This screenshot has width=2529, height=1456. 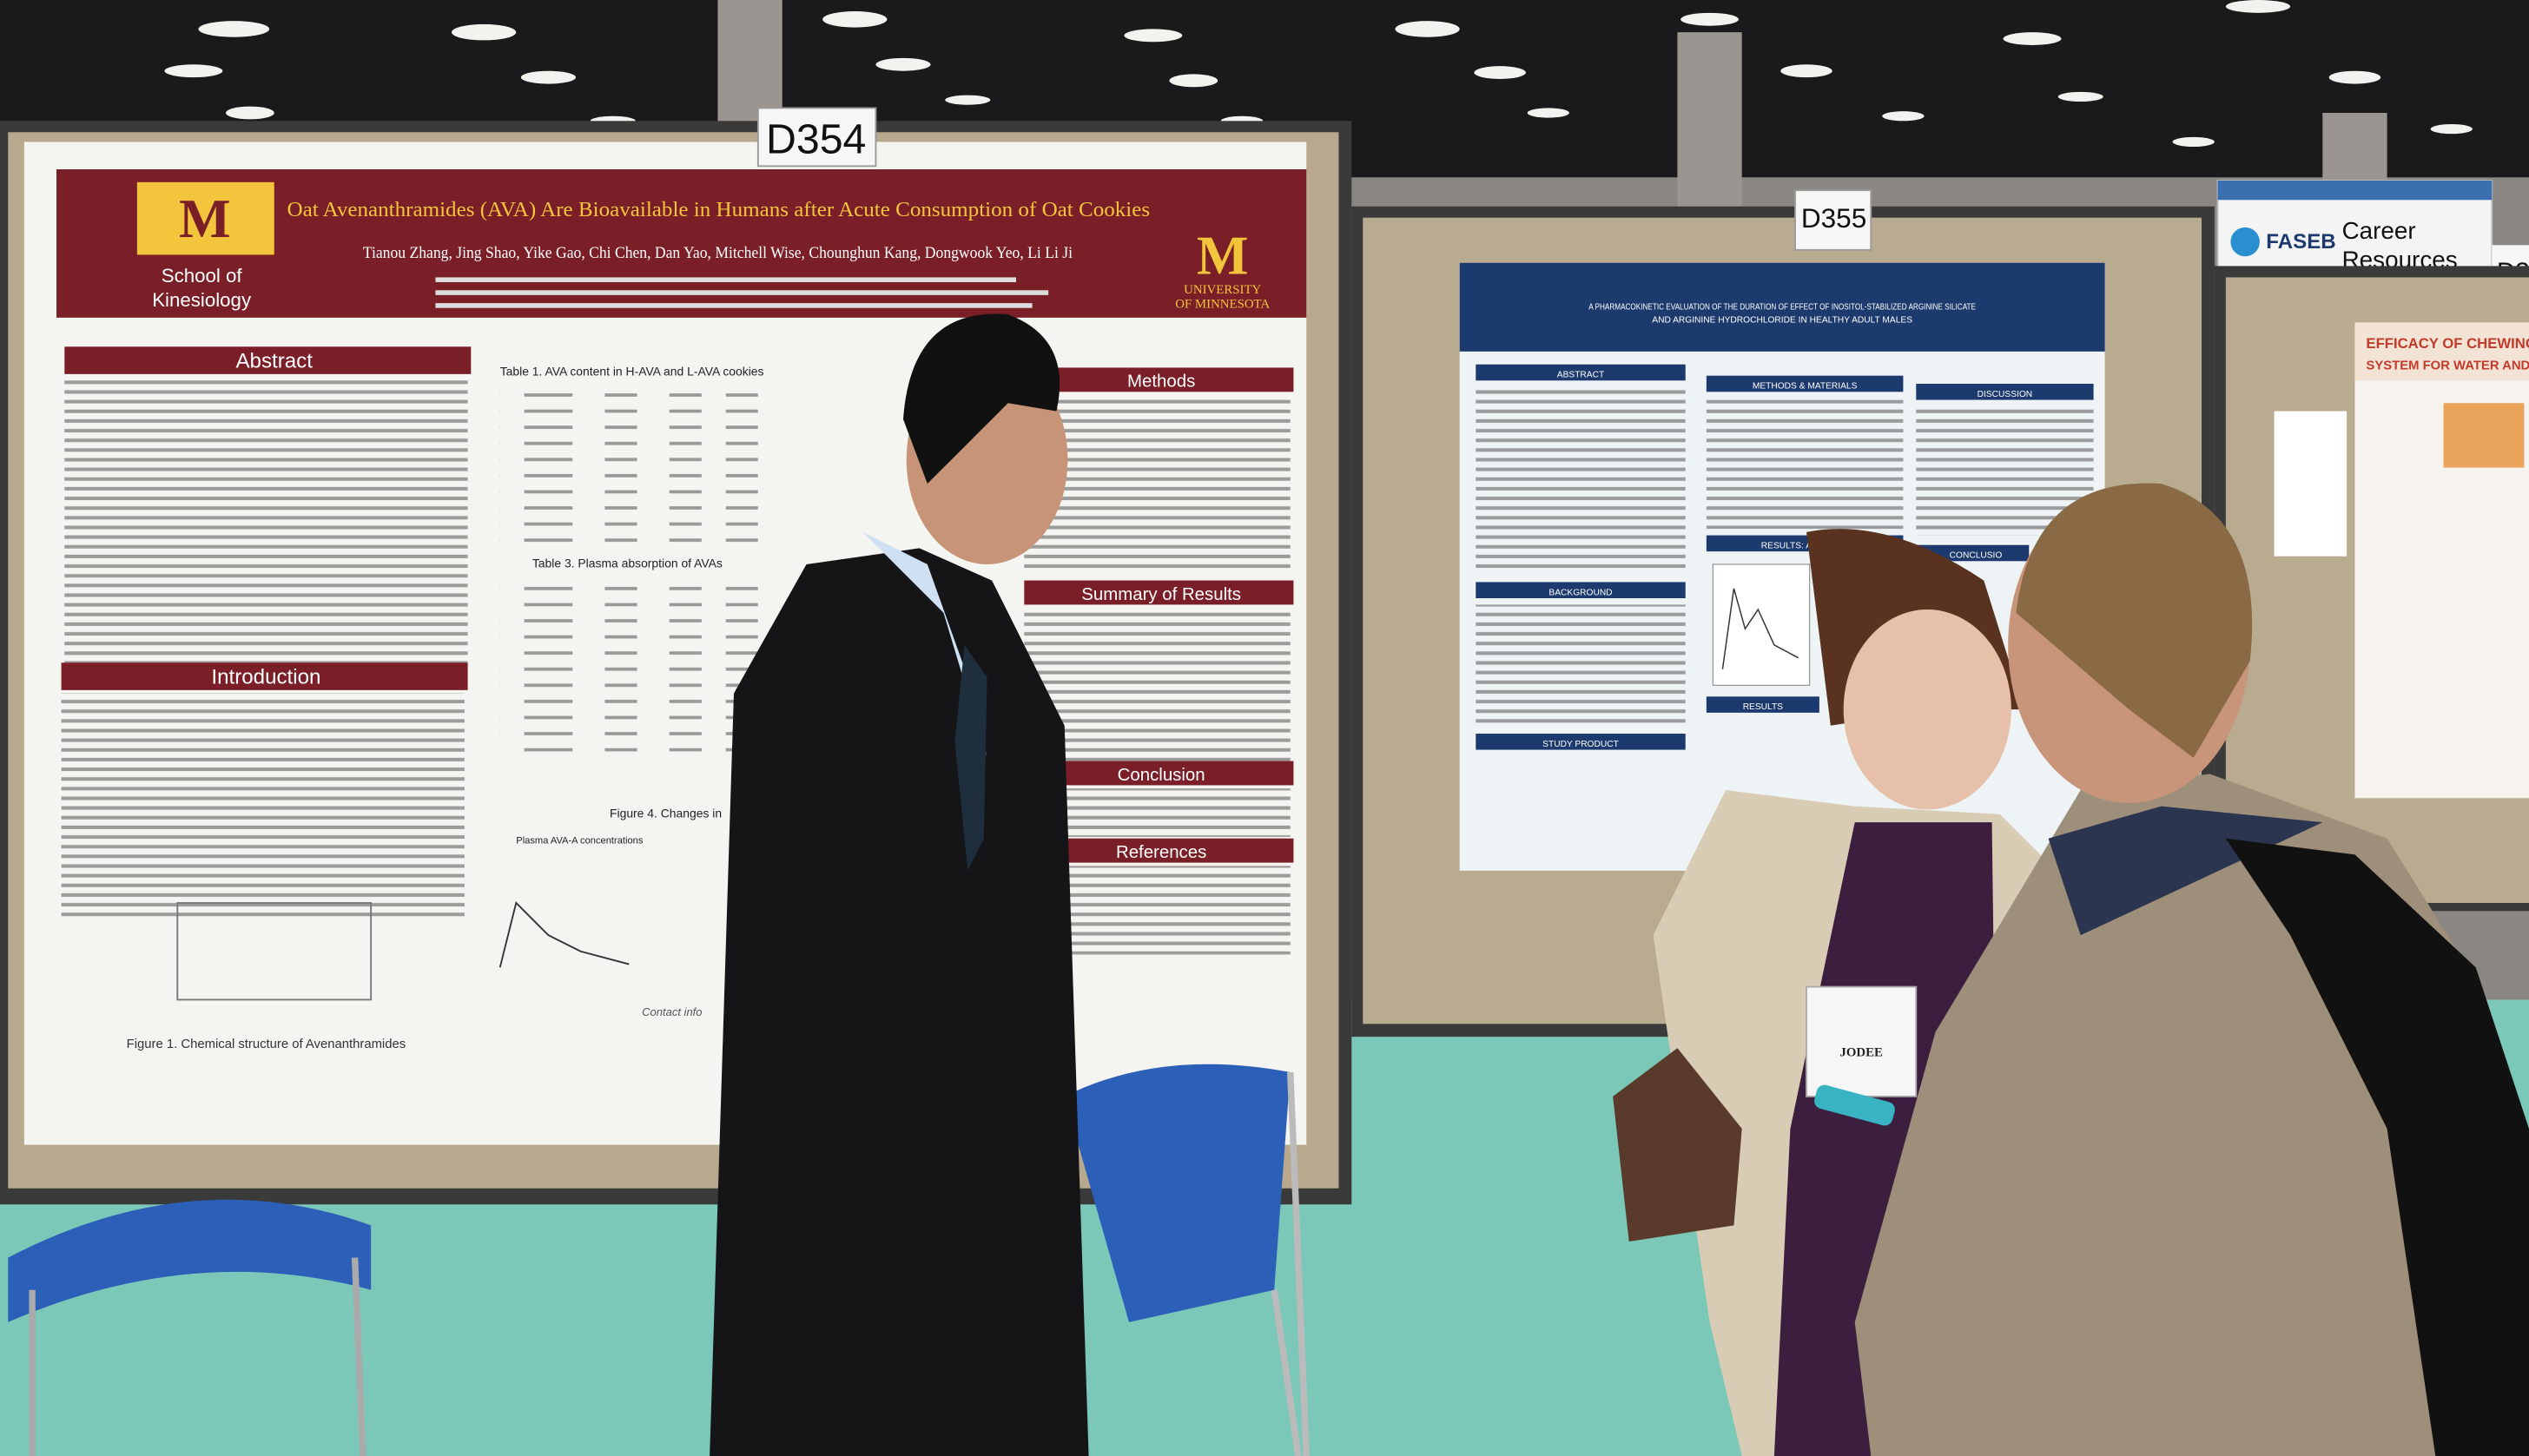 What do you see at coordinates (1157, 684) in the screenshot?
I see `results-body` at bounding box center [1157, 684].